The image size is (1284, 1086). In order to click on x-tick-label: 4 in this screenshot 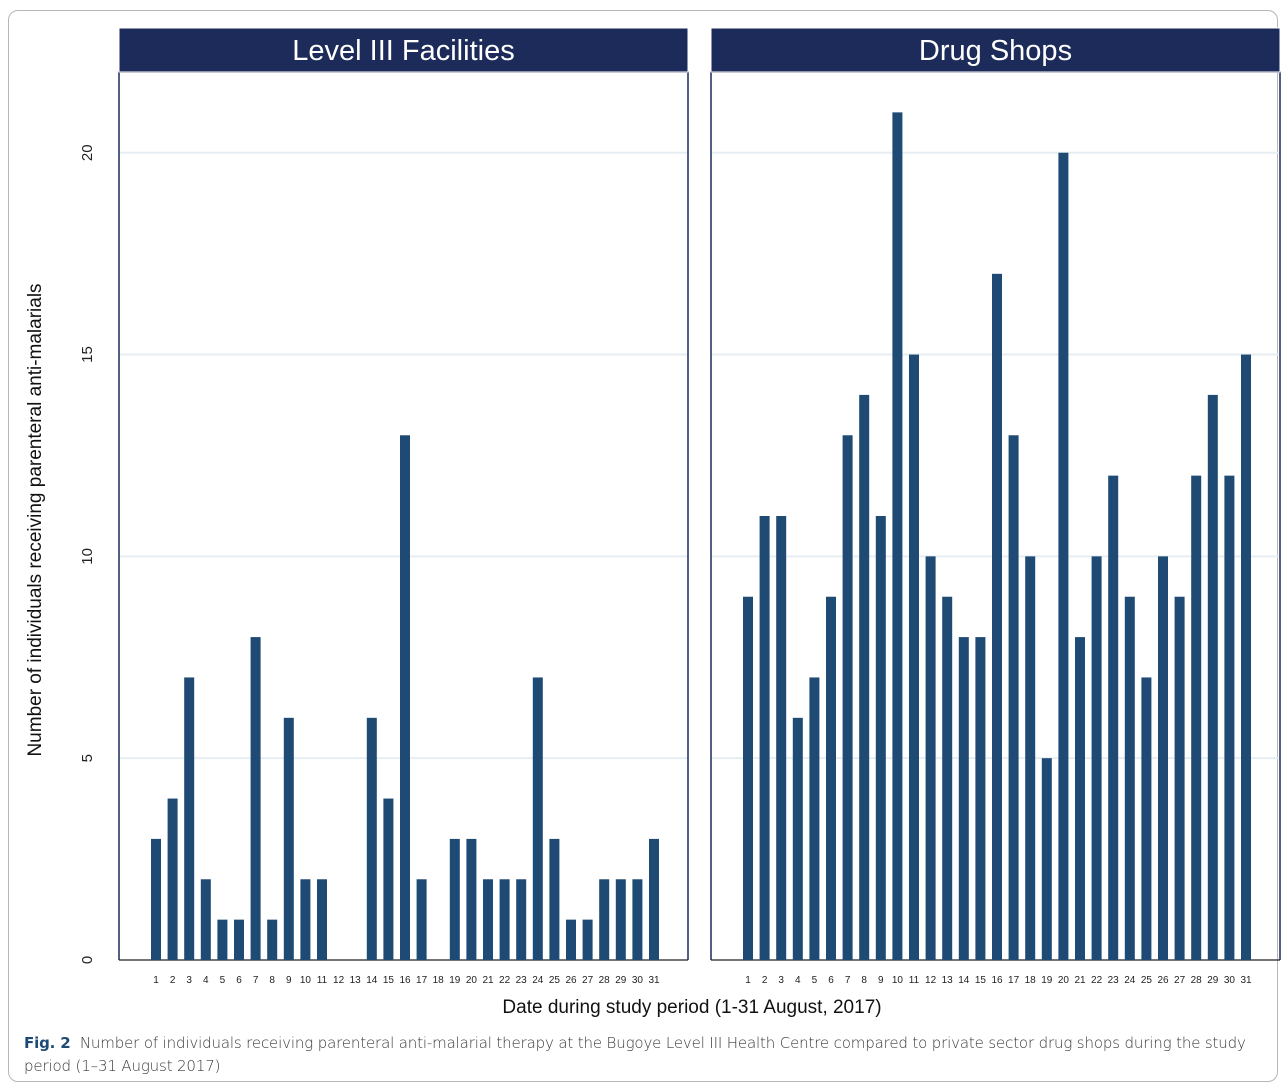, I will do `click(798, 980)`.